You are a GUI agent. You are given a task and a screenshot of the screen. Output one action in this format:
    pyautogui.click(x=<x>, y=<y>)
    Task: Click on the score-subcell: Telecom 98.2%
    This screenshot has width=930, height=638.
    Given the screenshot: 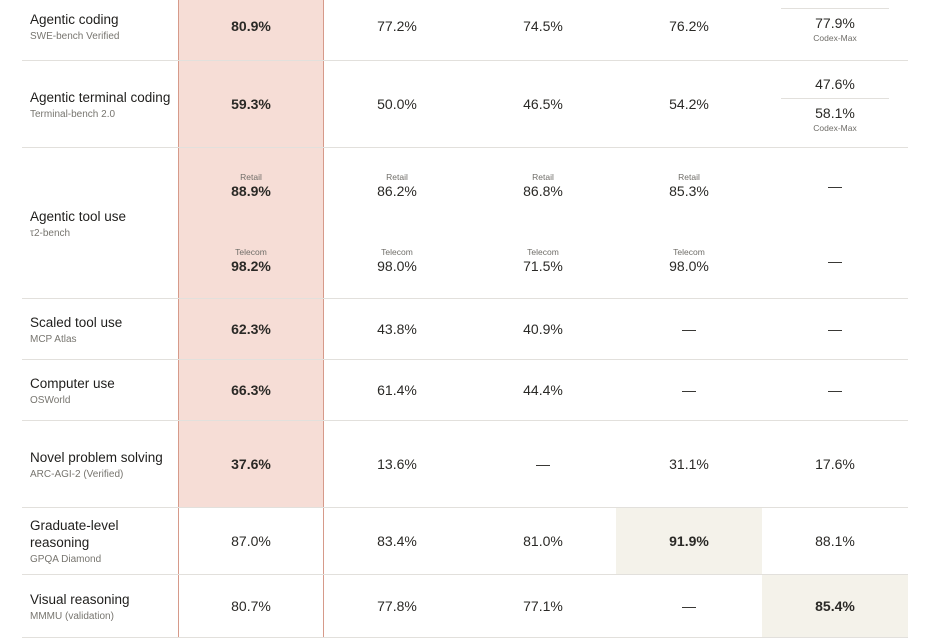 What is the action you would take?
    pyautogui.click(x=251, y=260)
    